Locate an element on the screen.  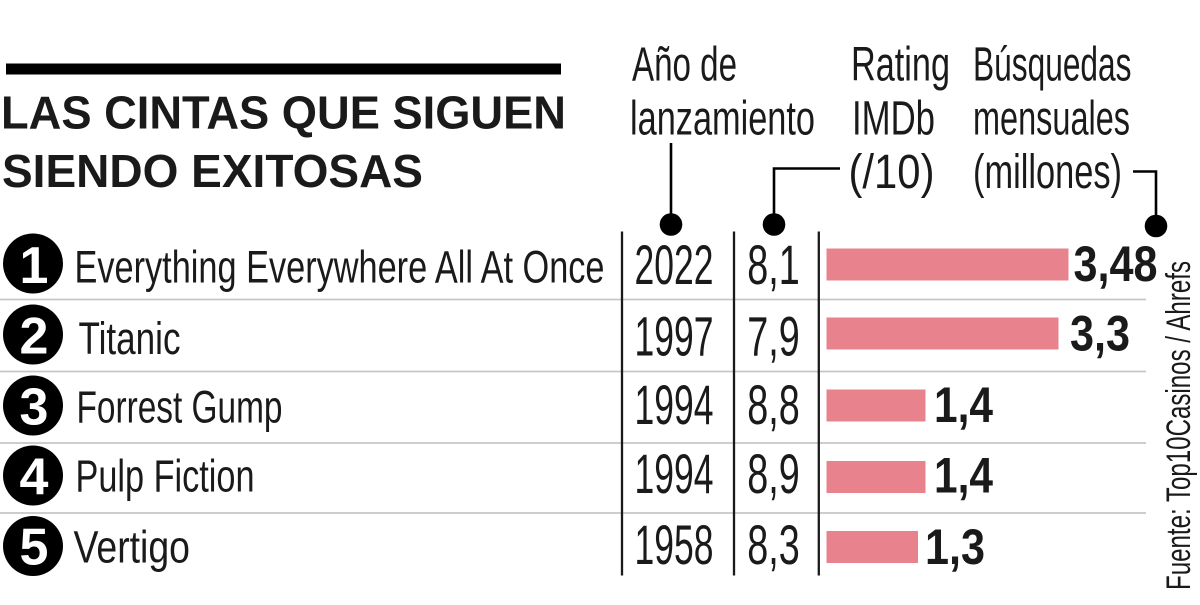
svg-text: SIENDO EXITOSAS is located at coordinates (212, 171).